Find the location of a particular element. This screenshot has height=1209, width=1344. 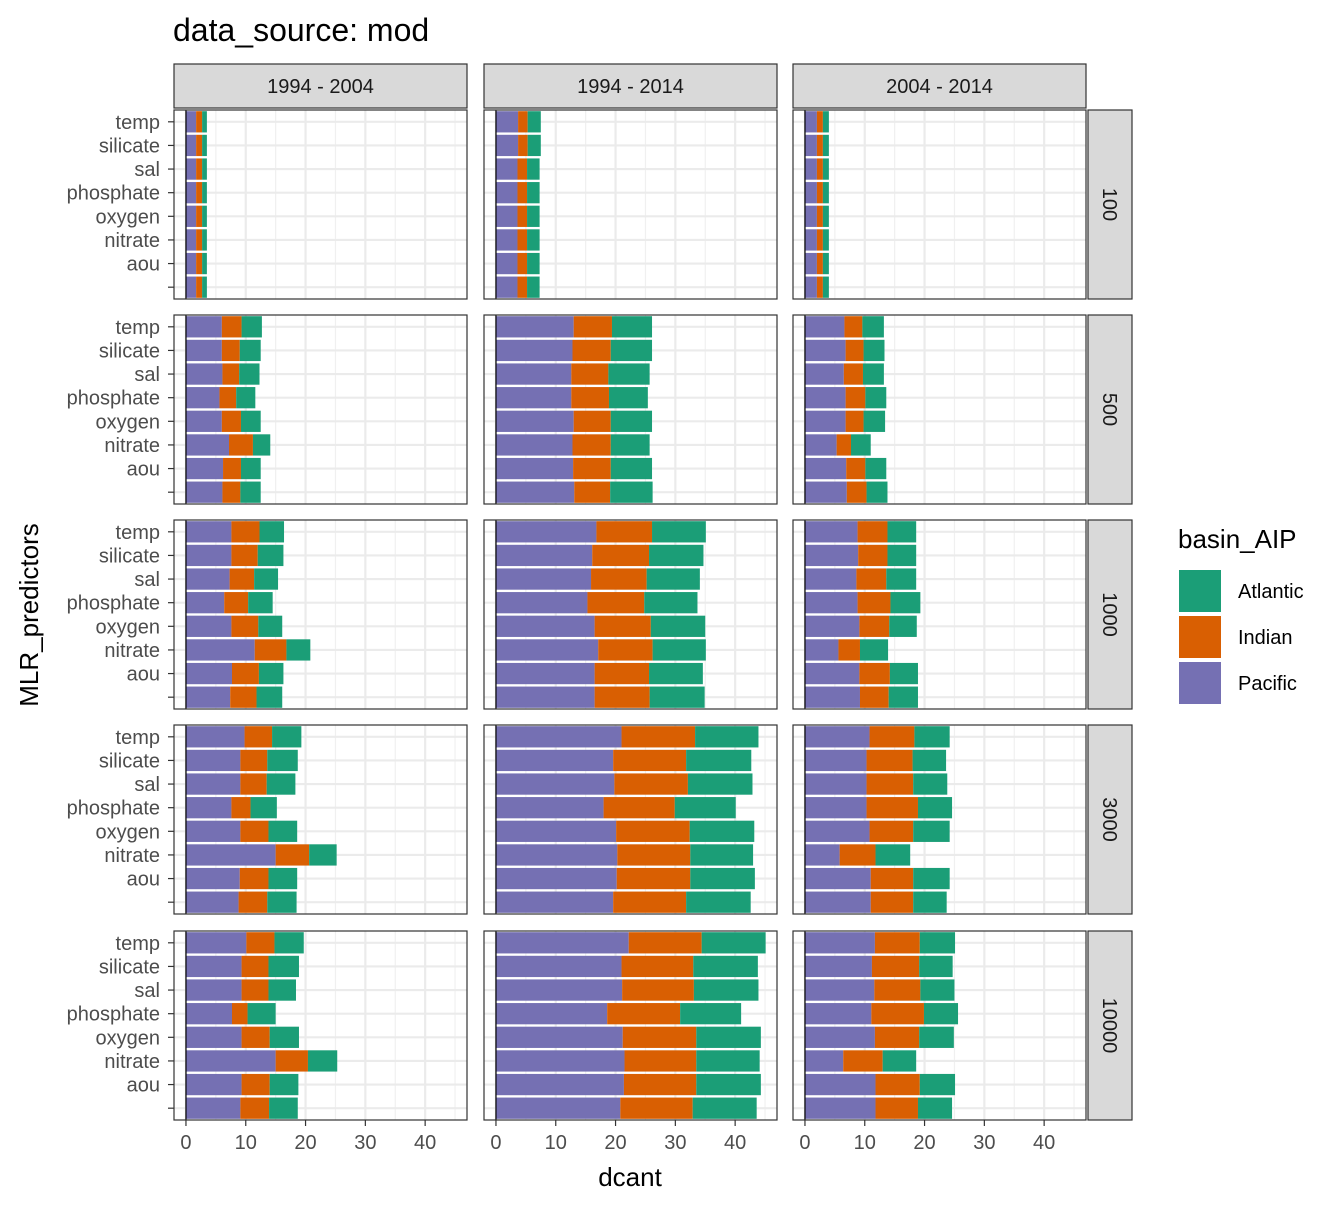

x-tick-label: 20 is located at coordinates (305, 1143).